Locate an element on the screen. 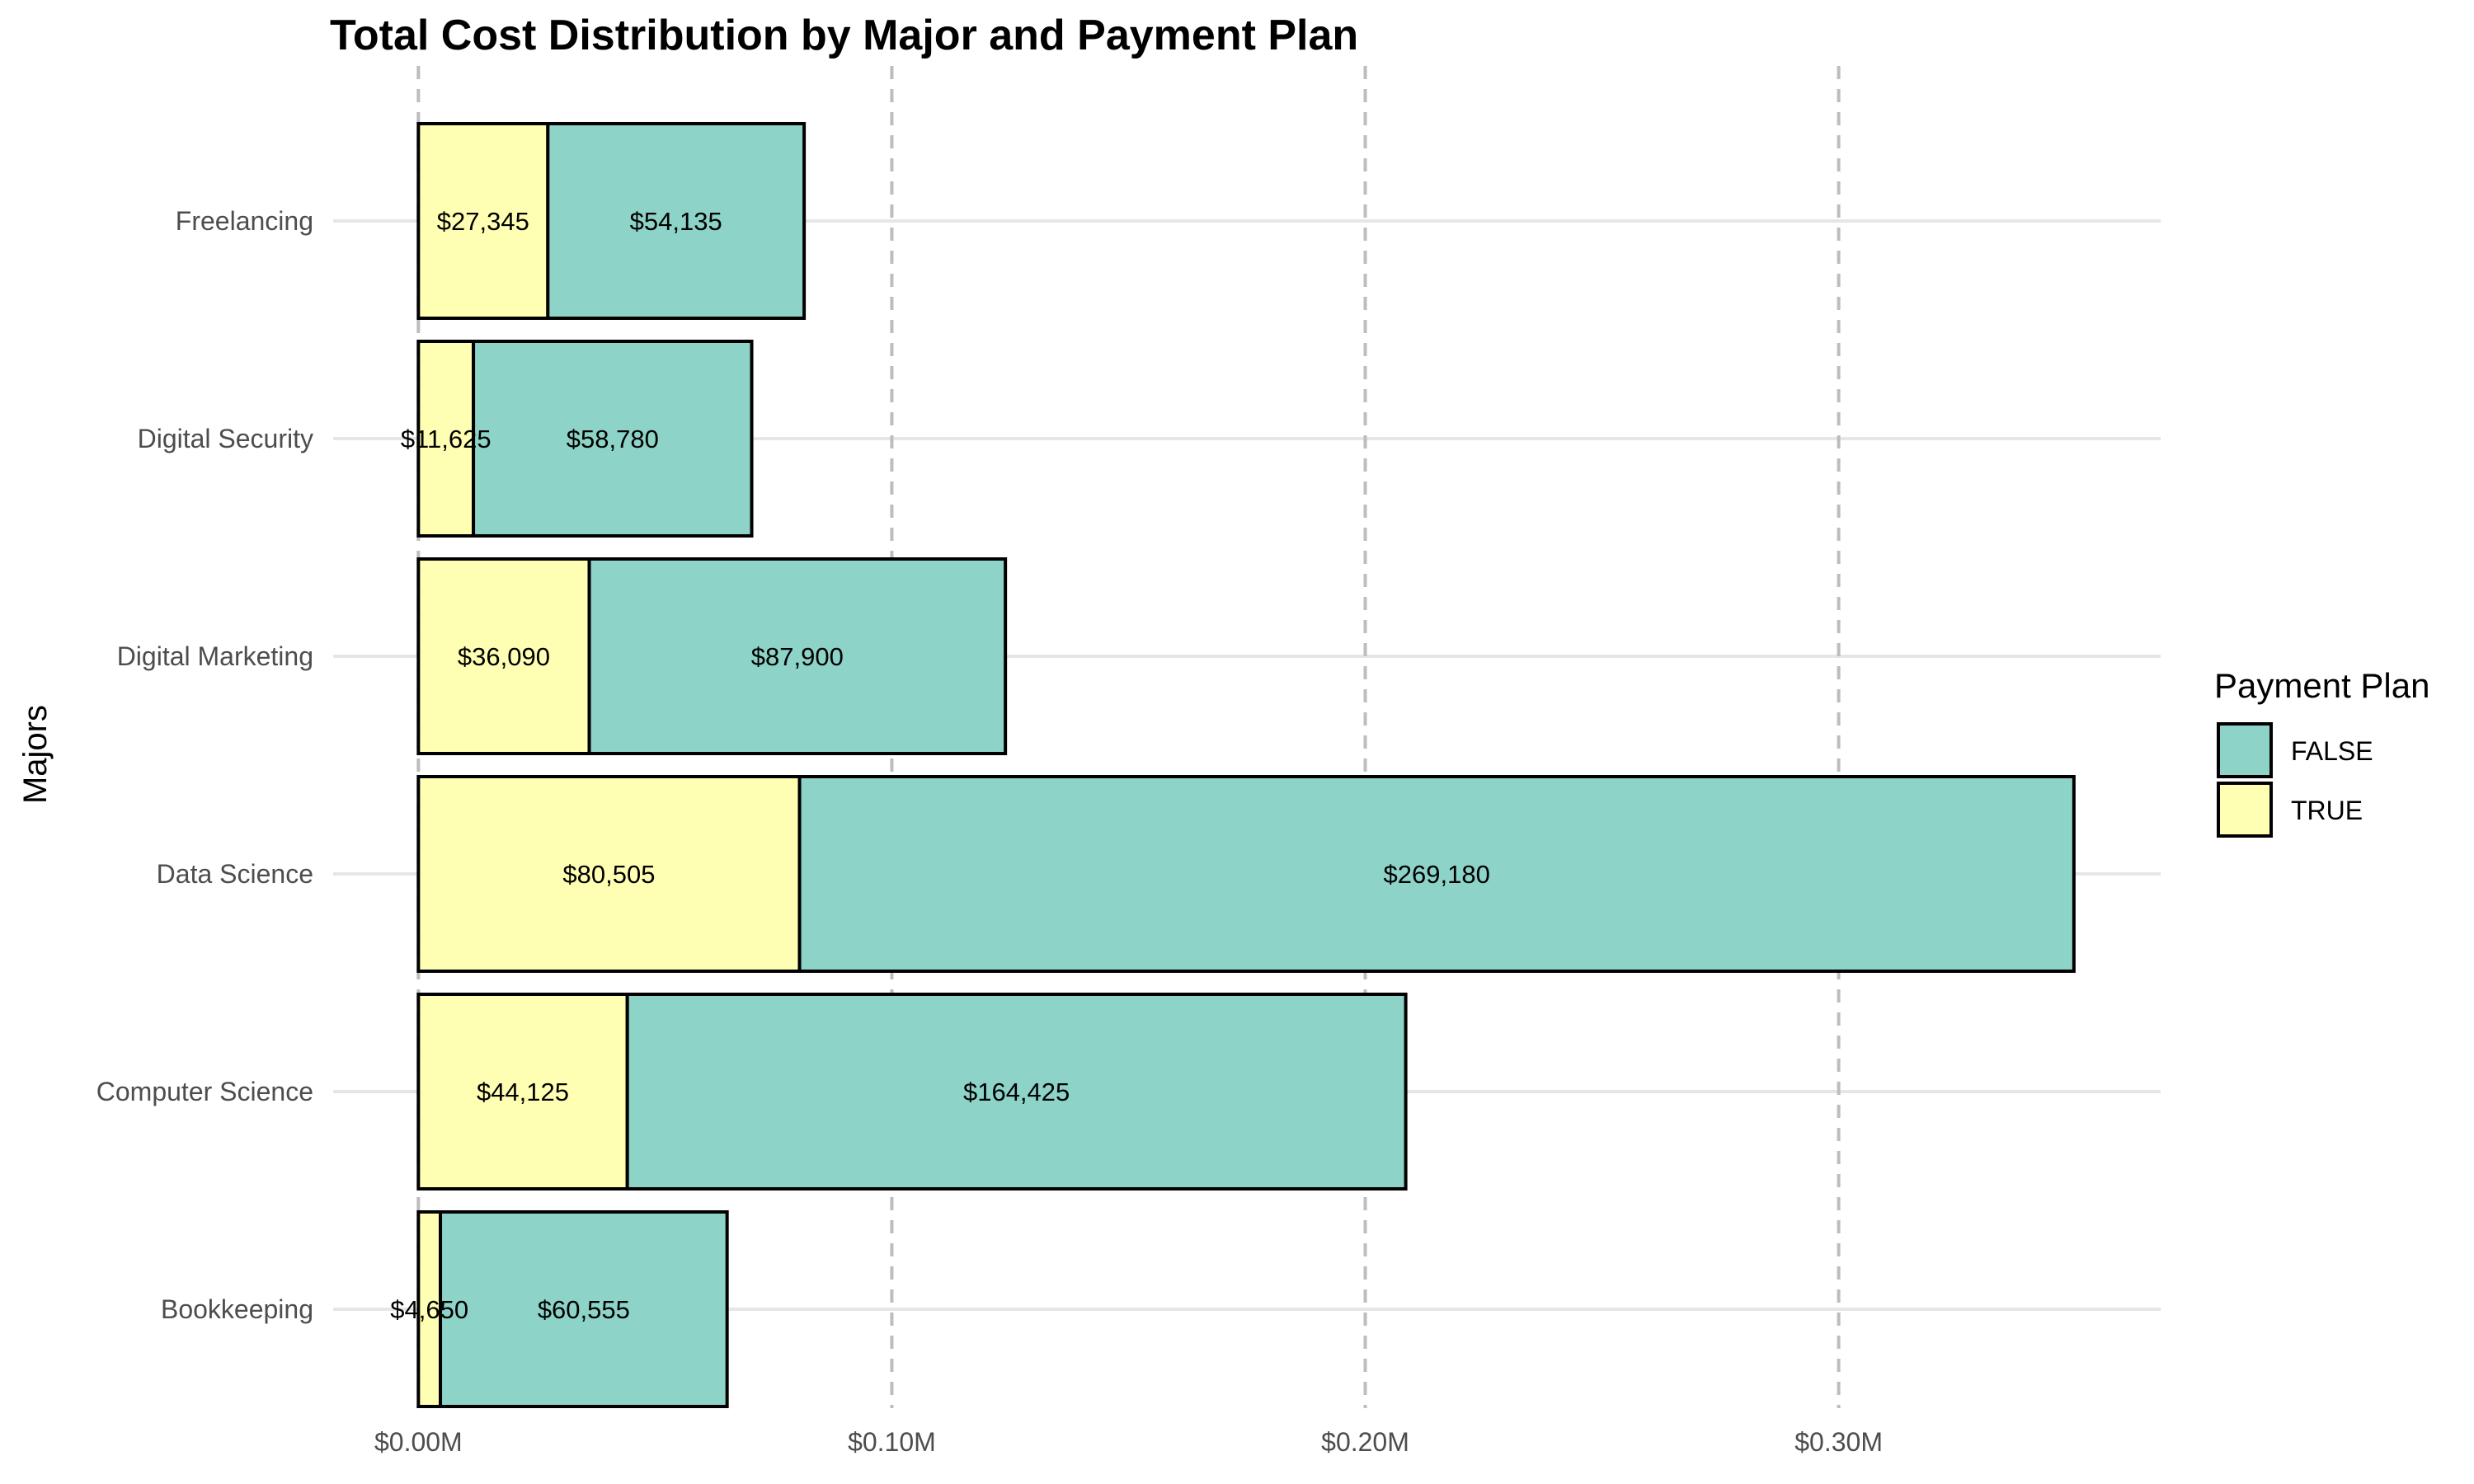 This screenshot has height=1484, width=2474. legend: Payment Plan FALSE TRUE is located at coordinates (2321, 752).